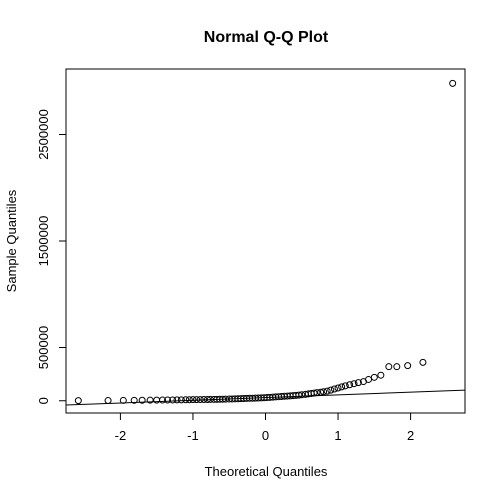  Describe the element at coordinates (43, 347) in the screenshot. I see `y-tick-label: 500000` at that location.